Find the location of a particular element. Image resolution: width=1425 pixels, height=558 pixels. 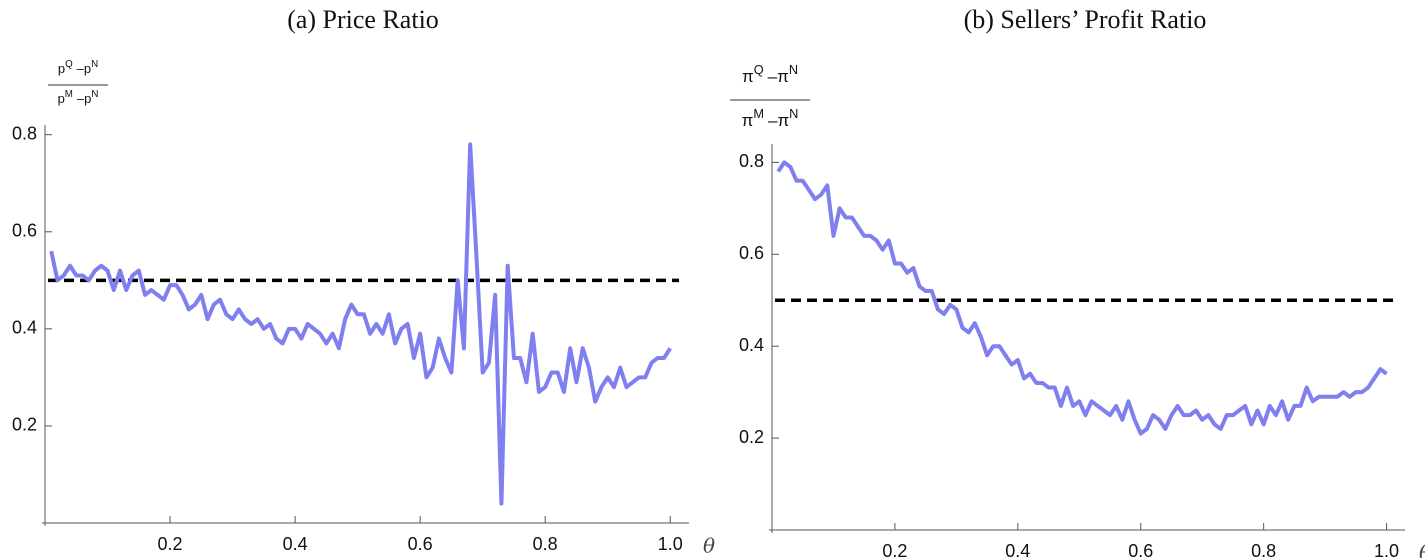

y-axis-label-part: pM –pN is located at coordinates (78, 97).